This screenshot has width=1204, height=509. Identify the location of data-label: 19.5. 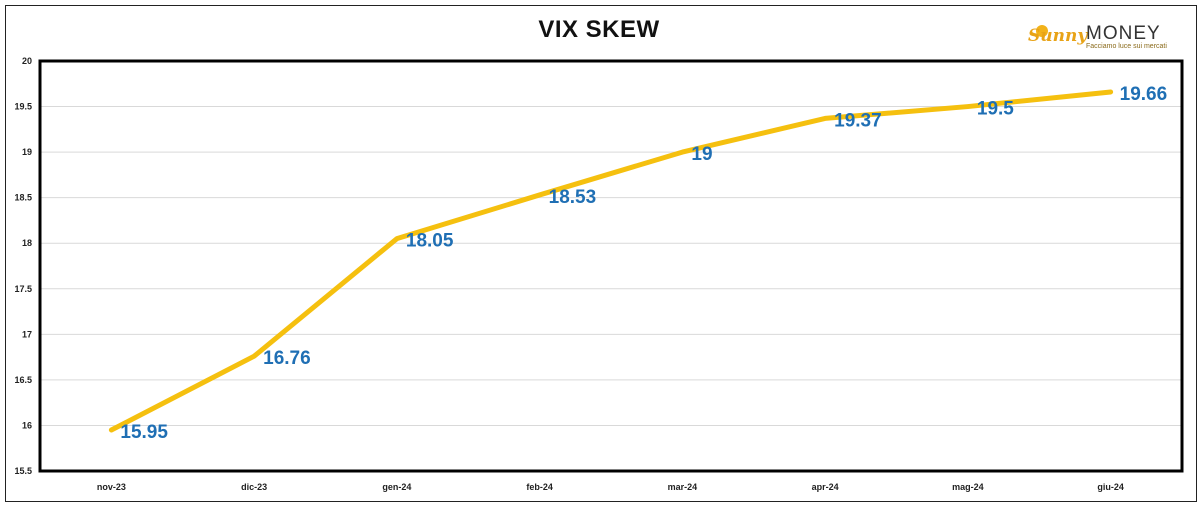
(995, 109).